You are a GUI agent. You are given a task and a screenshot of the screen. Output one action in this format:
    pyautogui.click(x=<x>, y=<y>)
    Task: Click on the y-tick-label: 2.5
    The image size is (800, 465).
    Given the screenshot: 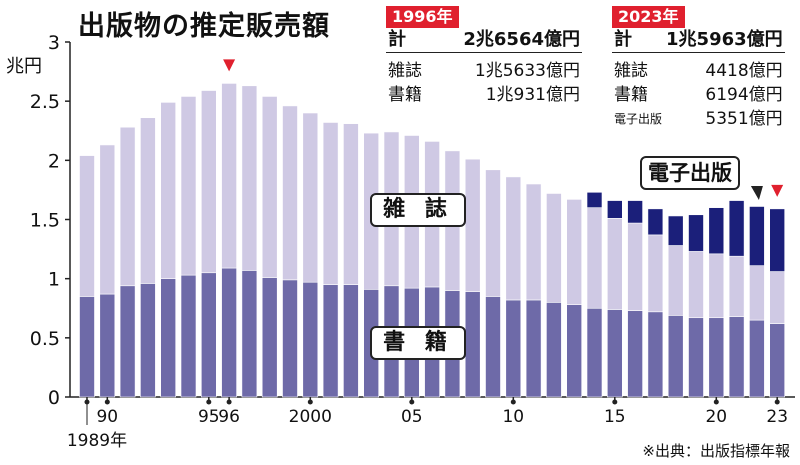 What is the action you would take?
    pyautogui.click(x=45, y=102)
    